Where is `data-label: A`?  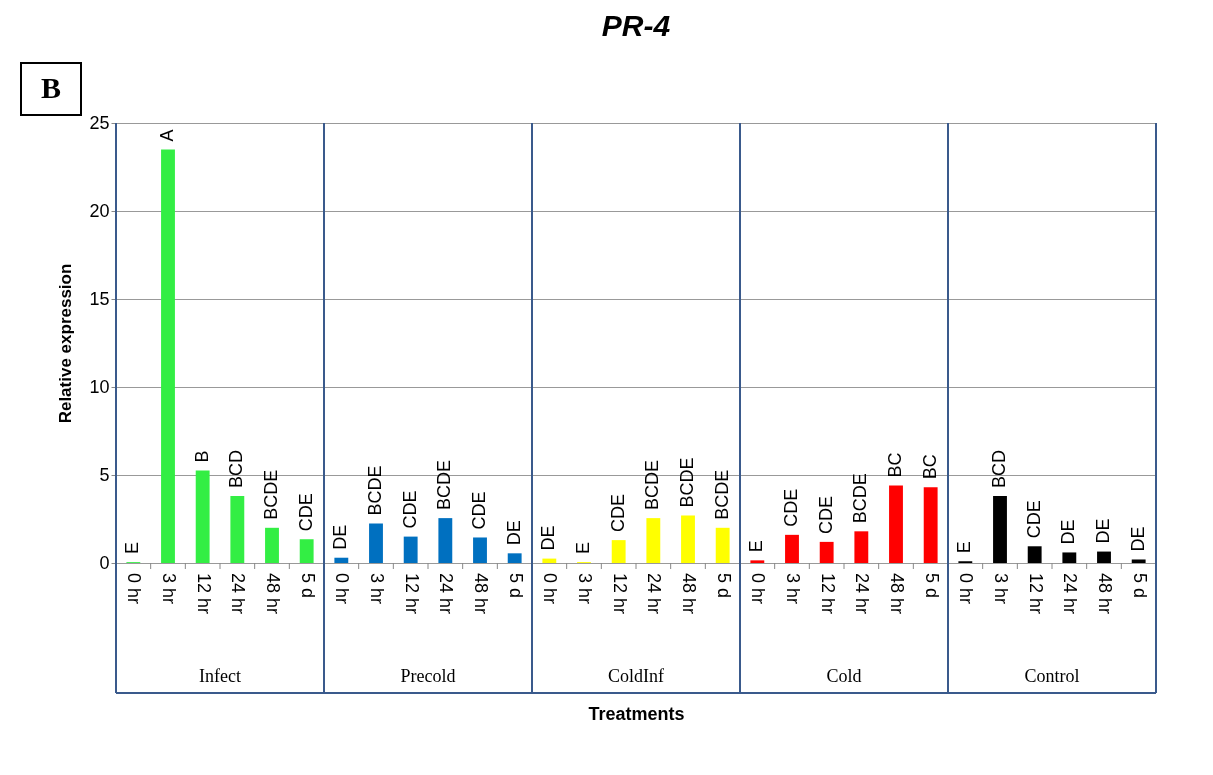
data-label: A is located at coordinates (167, 135).